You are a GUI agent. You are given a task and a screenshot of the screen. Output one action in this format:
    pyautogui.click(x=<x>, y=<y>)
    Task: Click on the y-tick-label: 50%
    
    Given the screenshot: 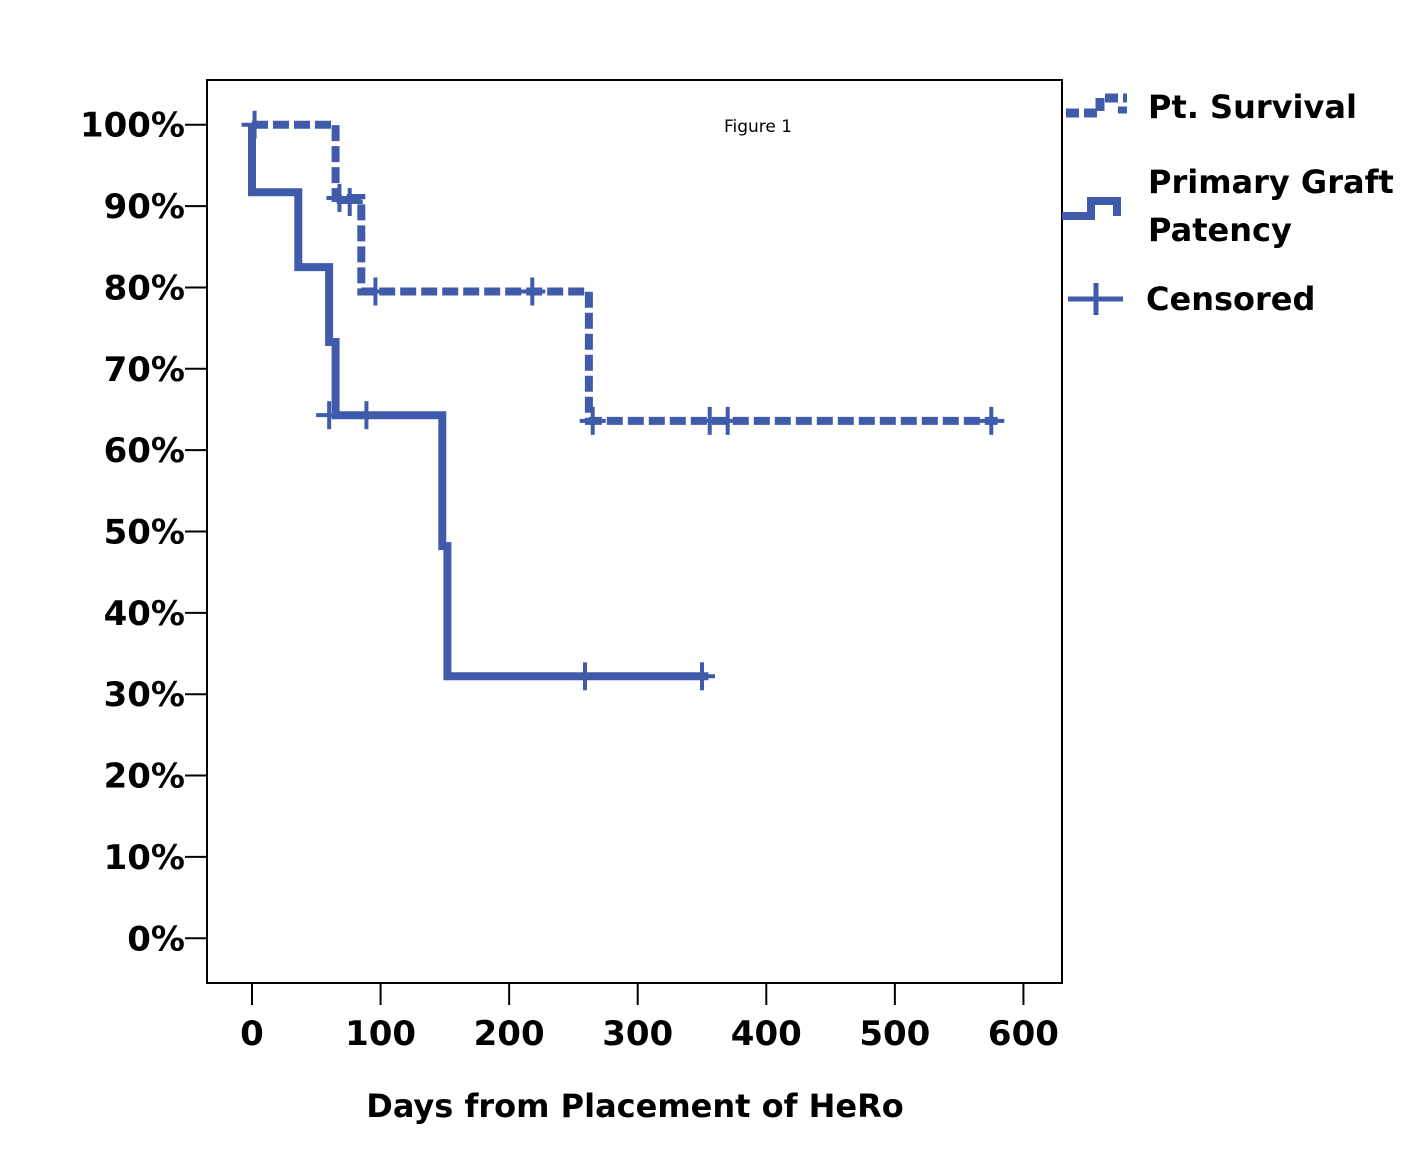 What is the action you would take?
    pyautogui.click(x=144, y=533)
    